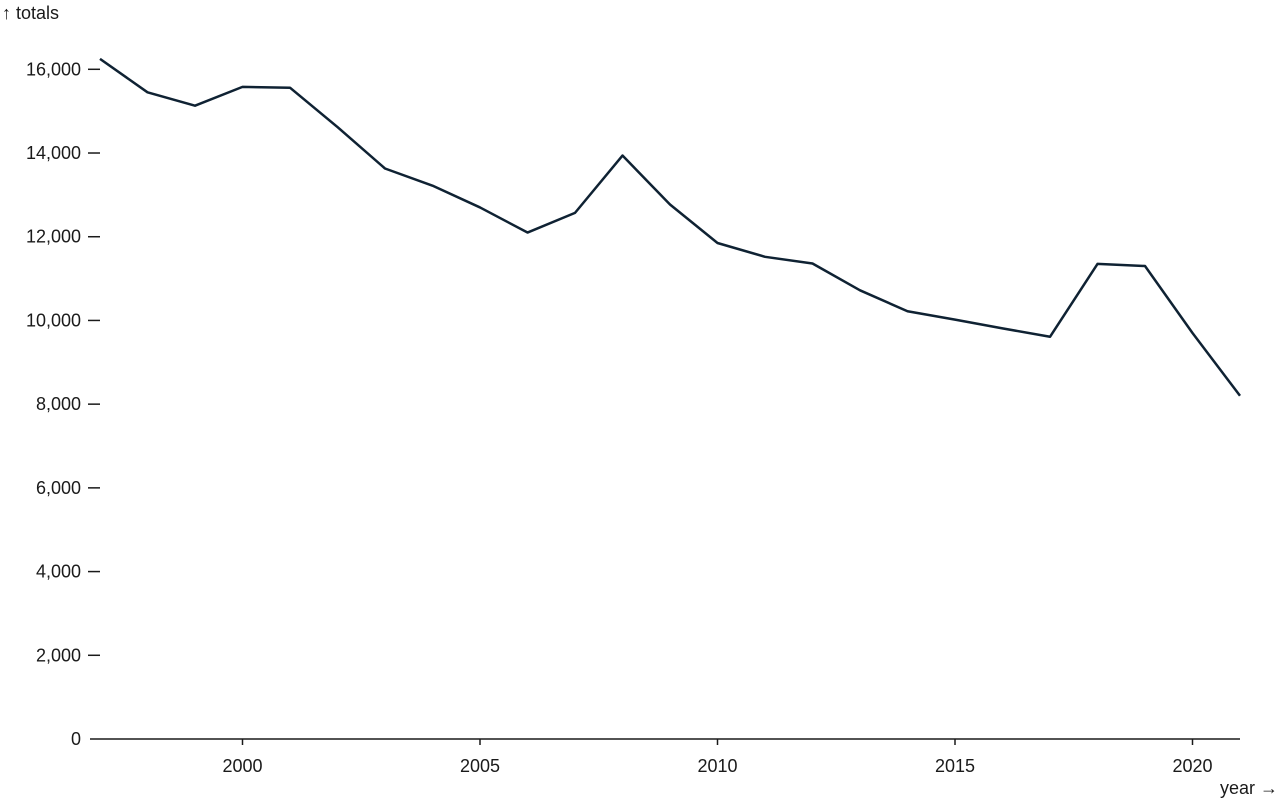 This screenshot has width=1280, height=800. Describe the element at coordinates (76, 739) in the screenshot. I see `y-tick-label: 0` at that location.